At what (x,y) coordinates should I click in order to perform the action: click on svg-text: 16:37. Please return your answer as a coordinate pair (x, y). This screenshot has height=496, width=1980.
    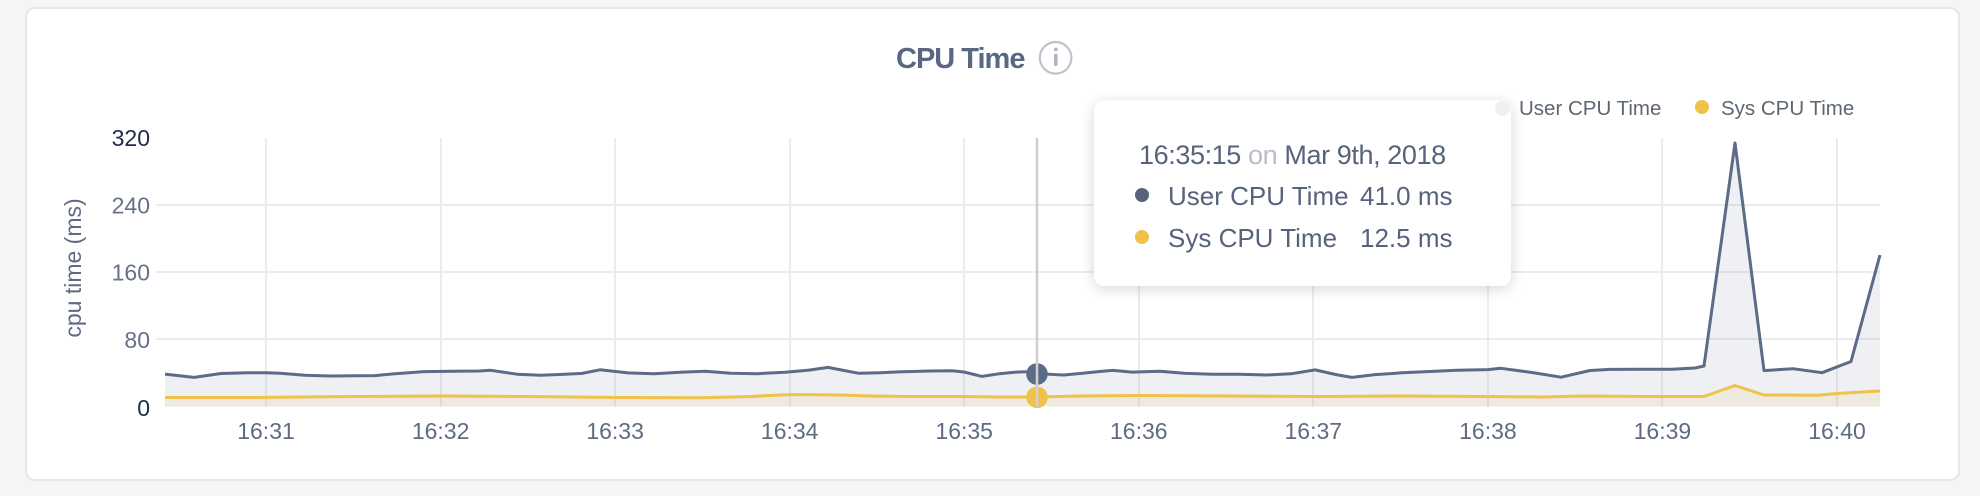
    Looking at the image, I should click on (1314, 431).